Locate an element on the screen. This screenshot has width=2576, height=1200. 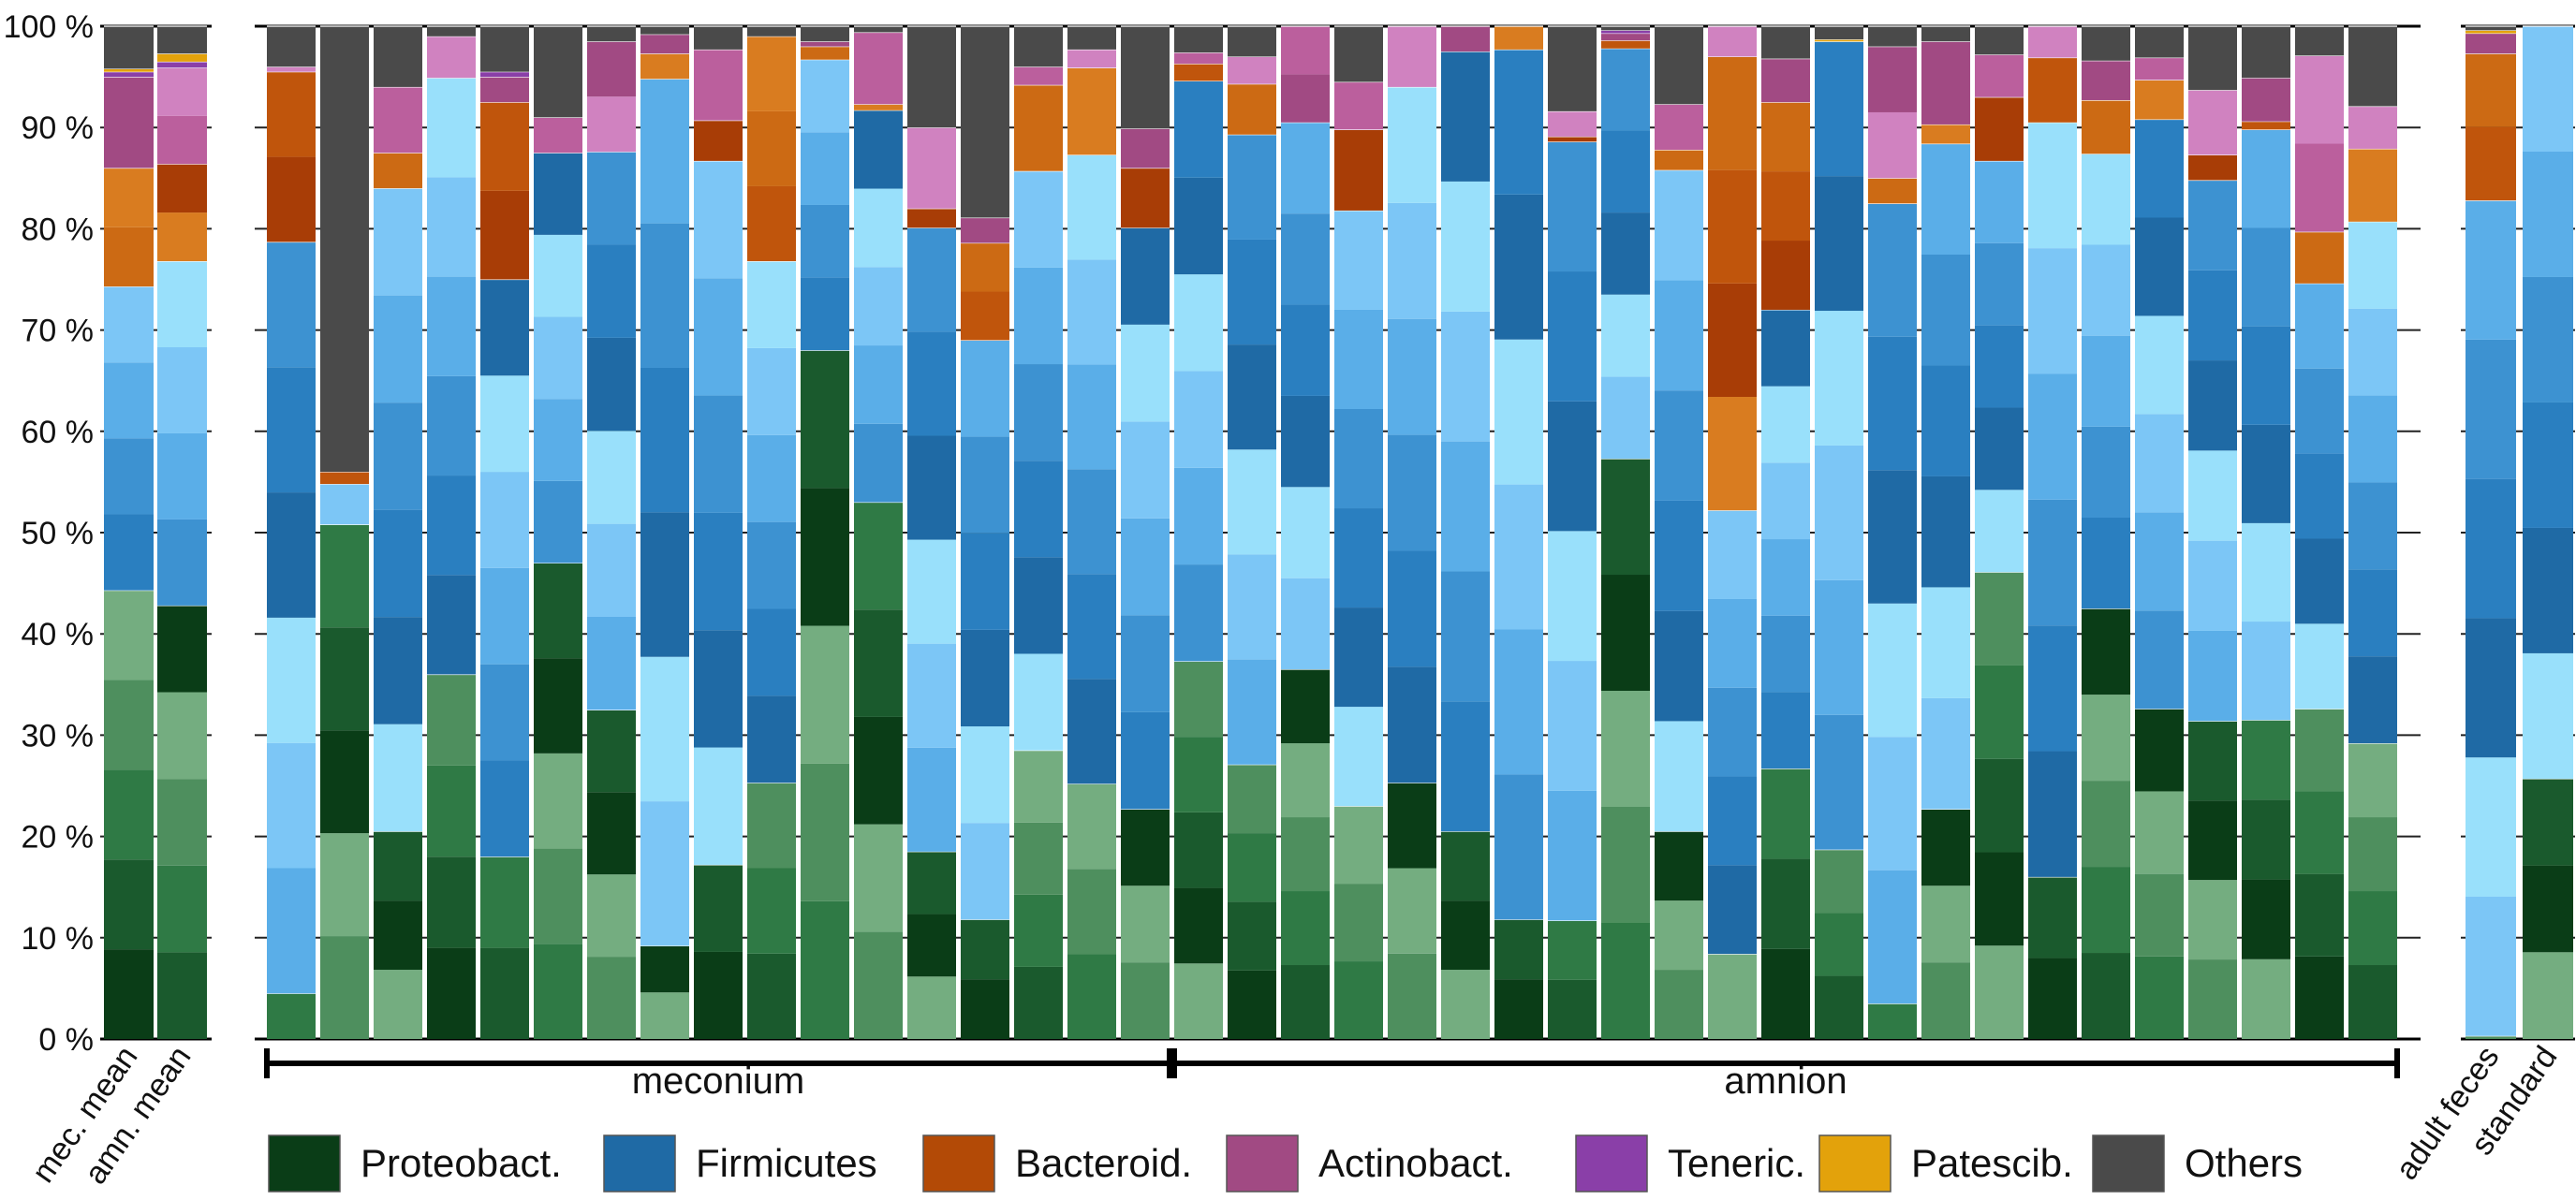
legend-item-actinobact: Actinobact. is located at coordinates (1369, 1163).